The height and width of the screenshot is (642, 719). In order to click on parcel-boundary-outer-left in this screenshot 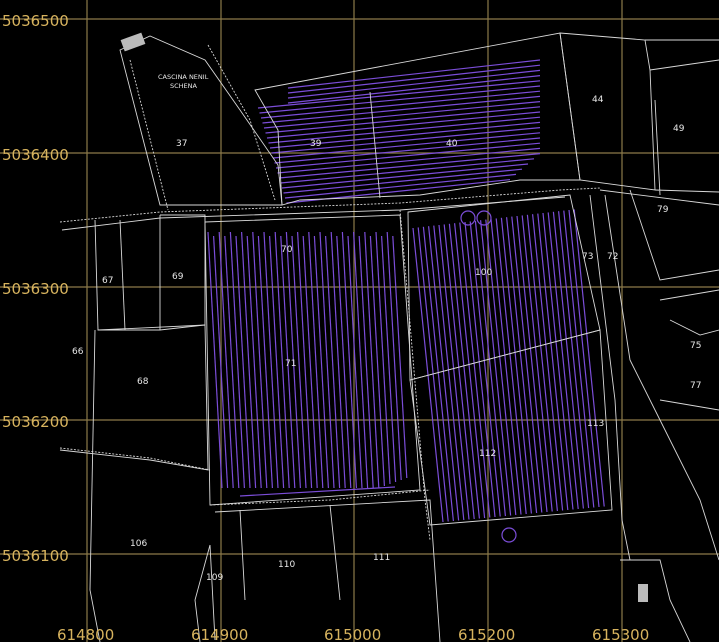, I will do `click(95, 485)`.